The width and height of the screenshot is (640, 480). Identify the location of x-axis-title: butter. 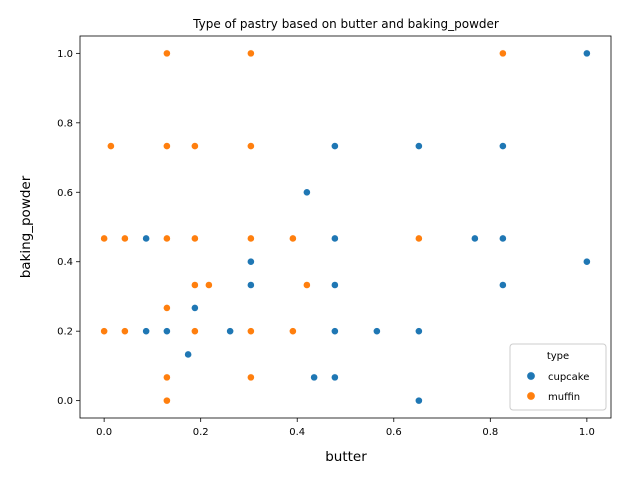
(346, 457).